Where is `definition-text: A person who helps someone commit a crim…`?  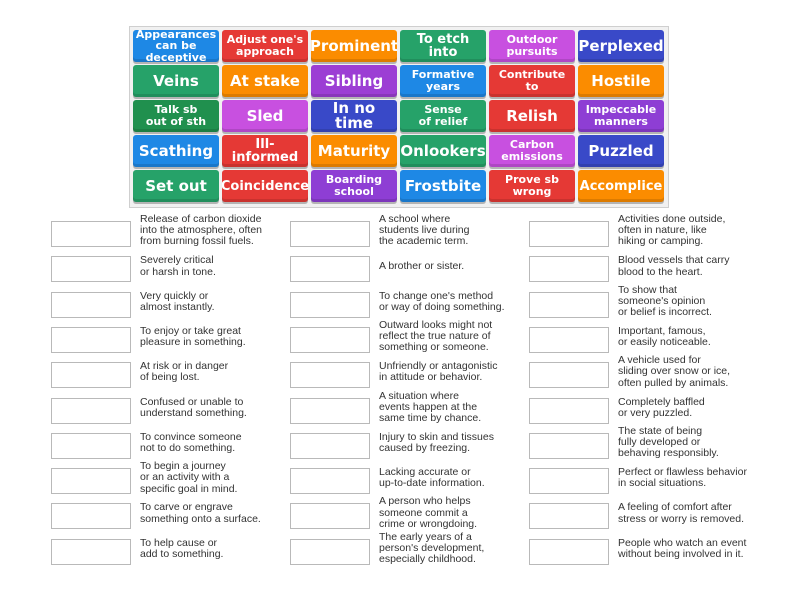 definition-text: A person who helps someone commit a crim… is located at coordinates (428, 512).